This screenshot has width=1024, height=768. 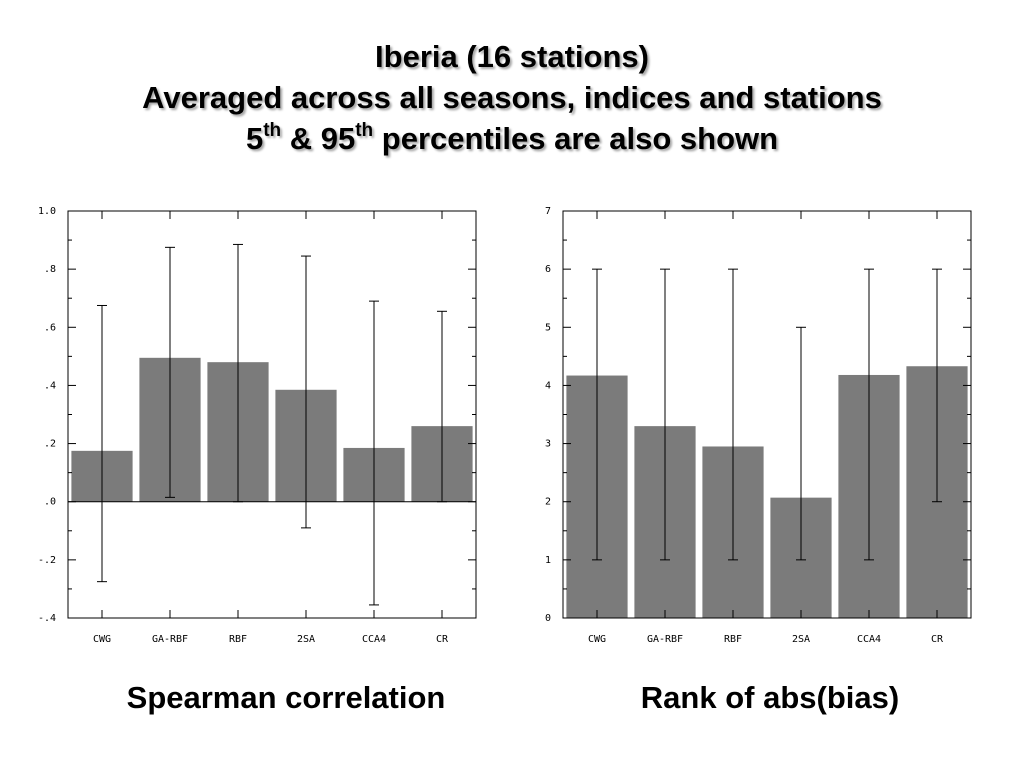 I want to click on left-xtick-label-cca4: CCA4, so click(x=374, y=639).